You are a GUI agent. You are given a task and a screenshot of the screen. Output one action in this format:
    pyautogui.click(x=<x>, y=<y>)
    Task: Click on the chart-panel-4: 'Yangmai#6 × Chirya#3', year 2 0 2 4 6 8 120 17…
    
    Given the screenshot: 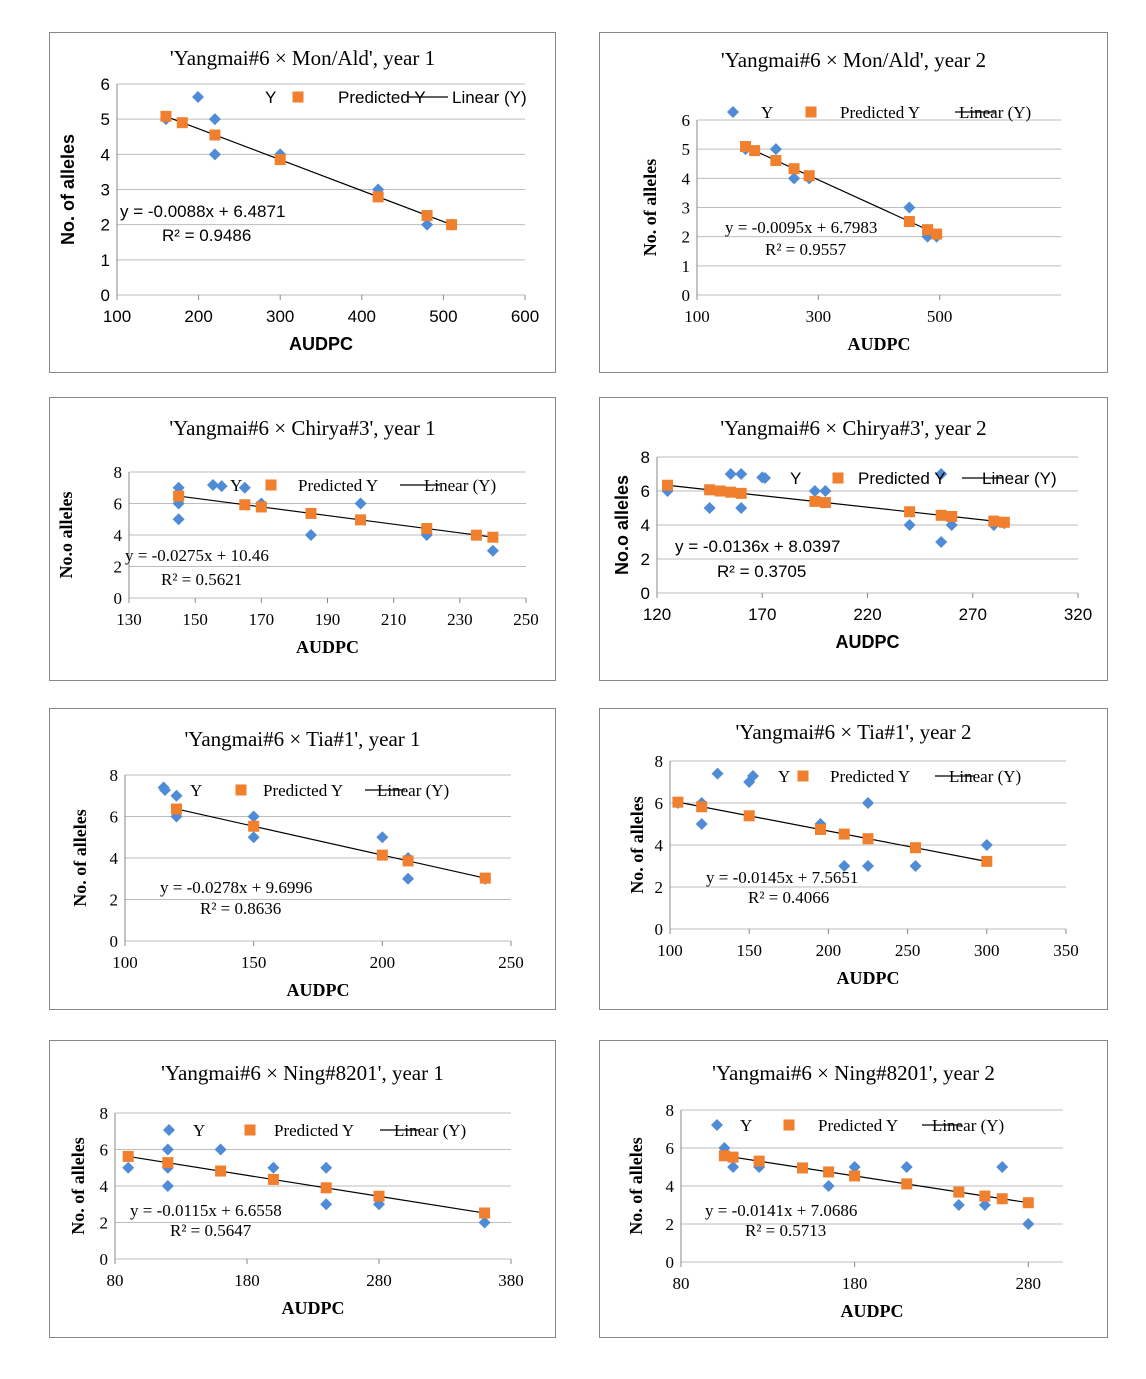 What is the action you would take?
    pyautogui.click(x=853, y=539)
    